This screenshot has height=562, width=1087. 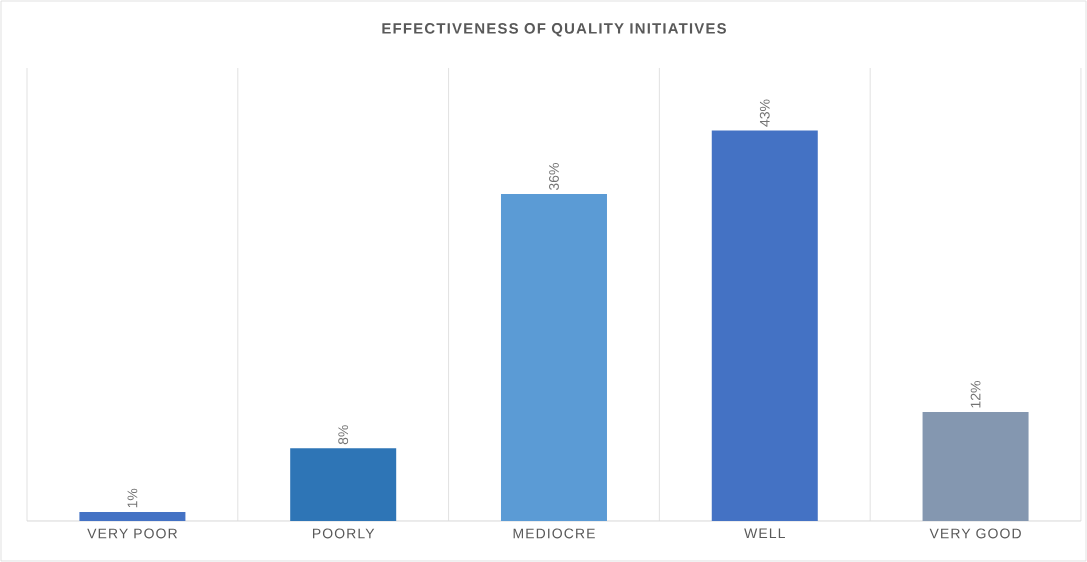 What do you see at coordinates (764, 113) in the screenshot?
I see `data-label: 43%` at bounding box center [764, 113].